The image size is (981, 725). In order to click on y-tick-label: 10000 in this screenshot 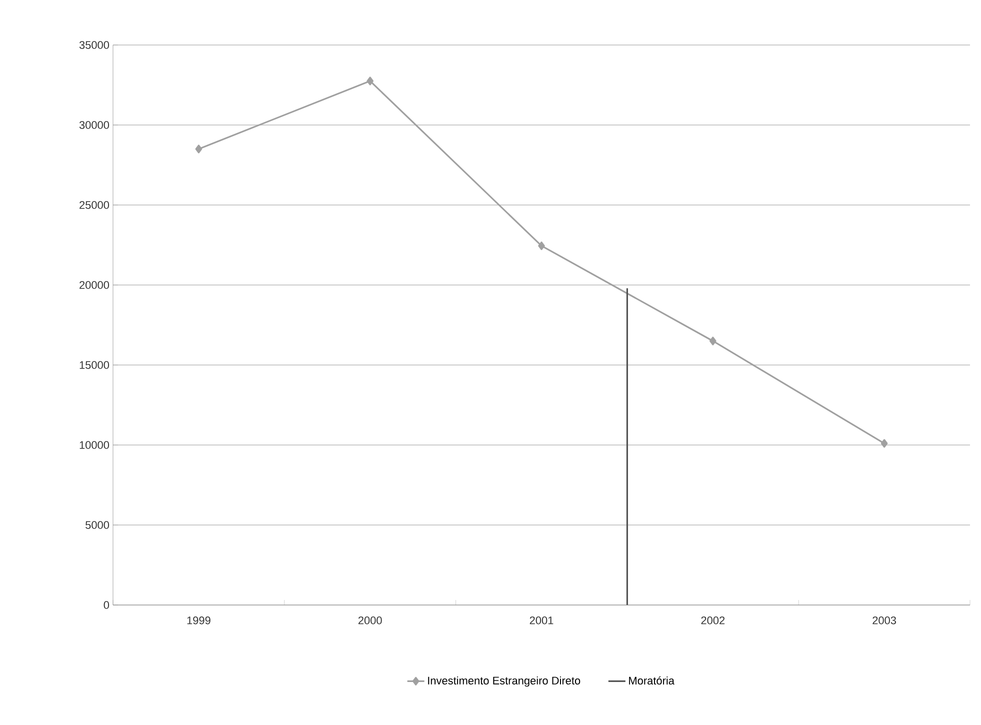, I will do `click(95, 445)`.